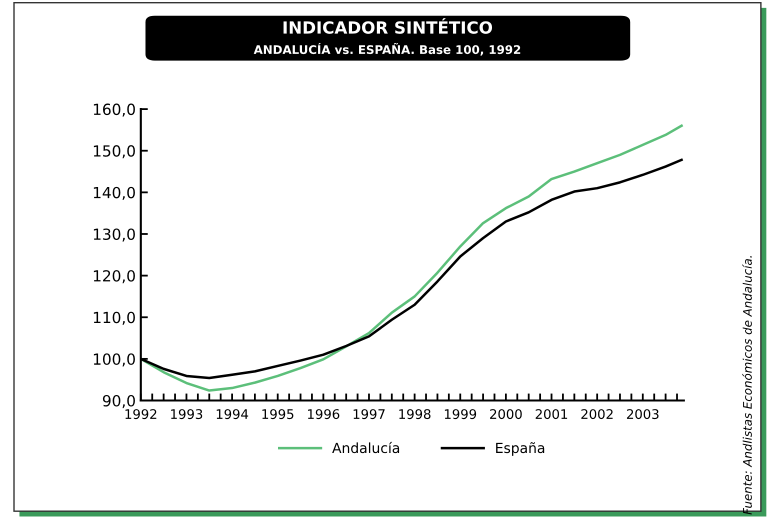  I want to click on y-tick-label: 90,0, so click(118, 401).